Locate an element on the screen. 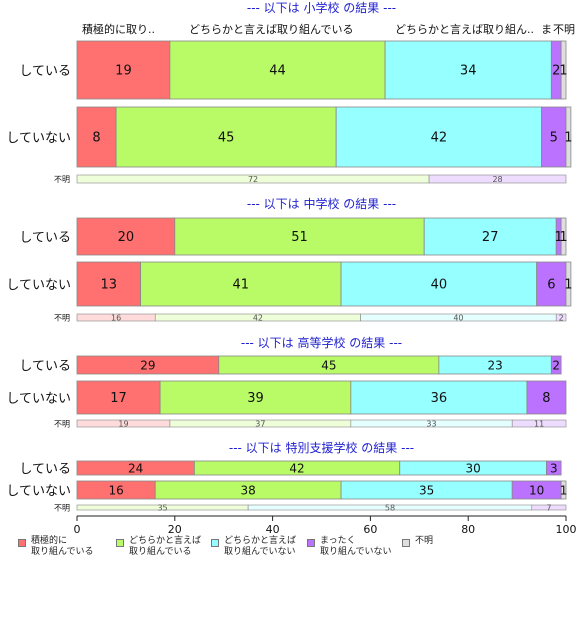 Image resolution: width=580 pixels, height=636 pixels. data-label: 40 is located at coordinates (439, 285).